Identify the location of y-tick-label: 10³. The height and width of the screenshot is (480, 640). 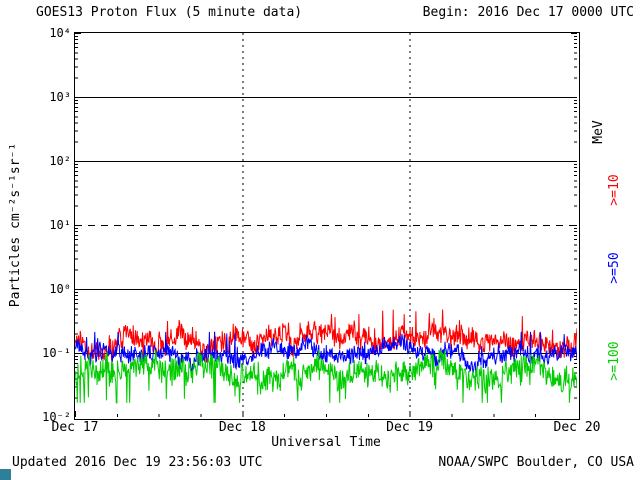
(60, 97).